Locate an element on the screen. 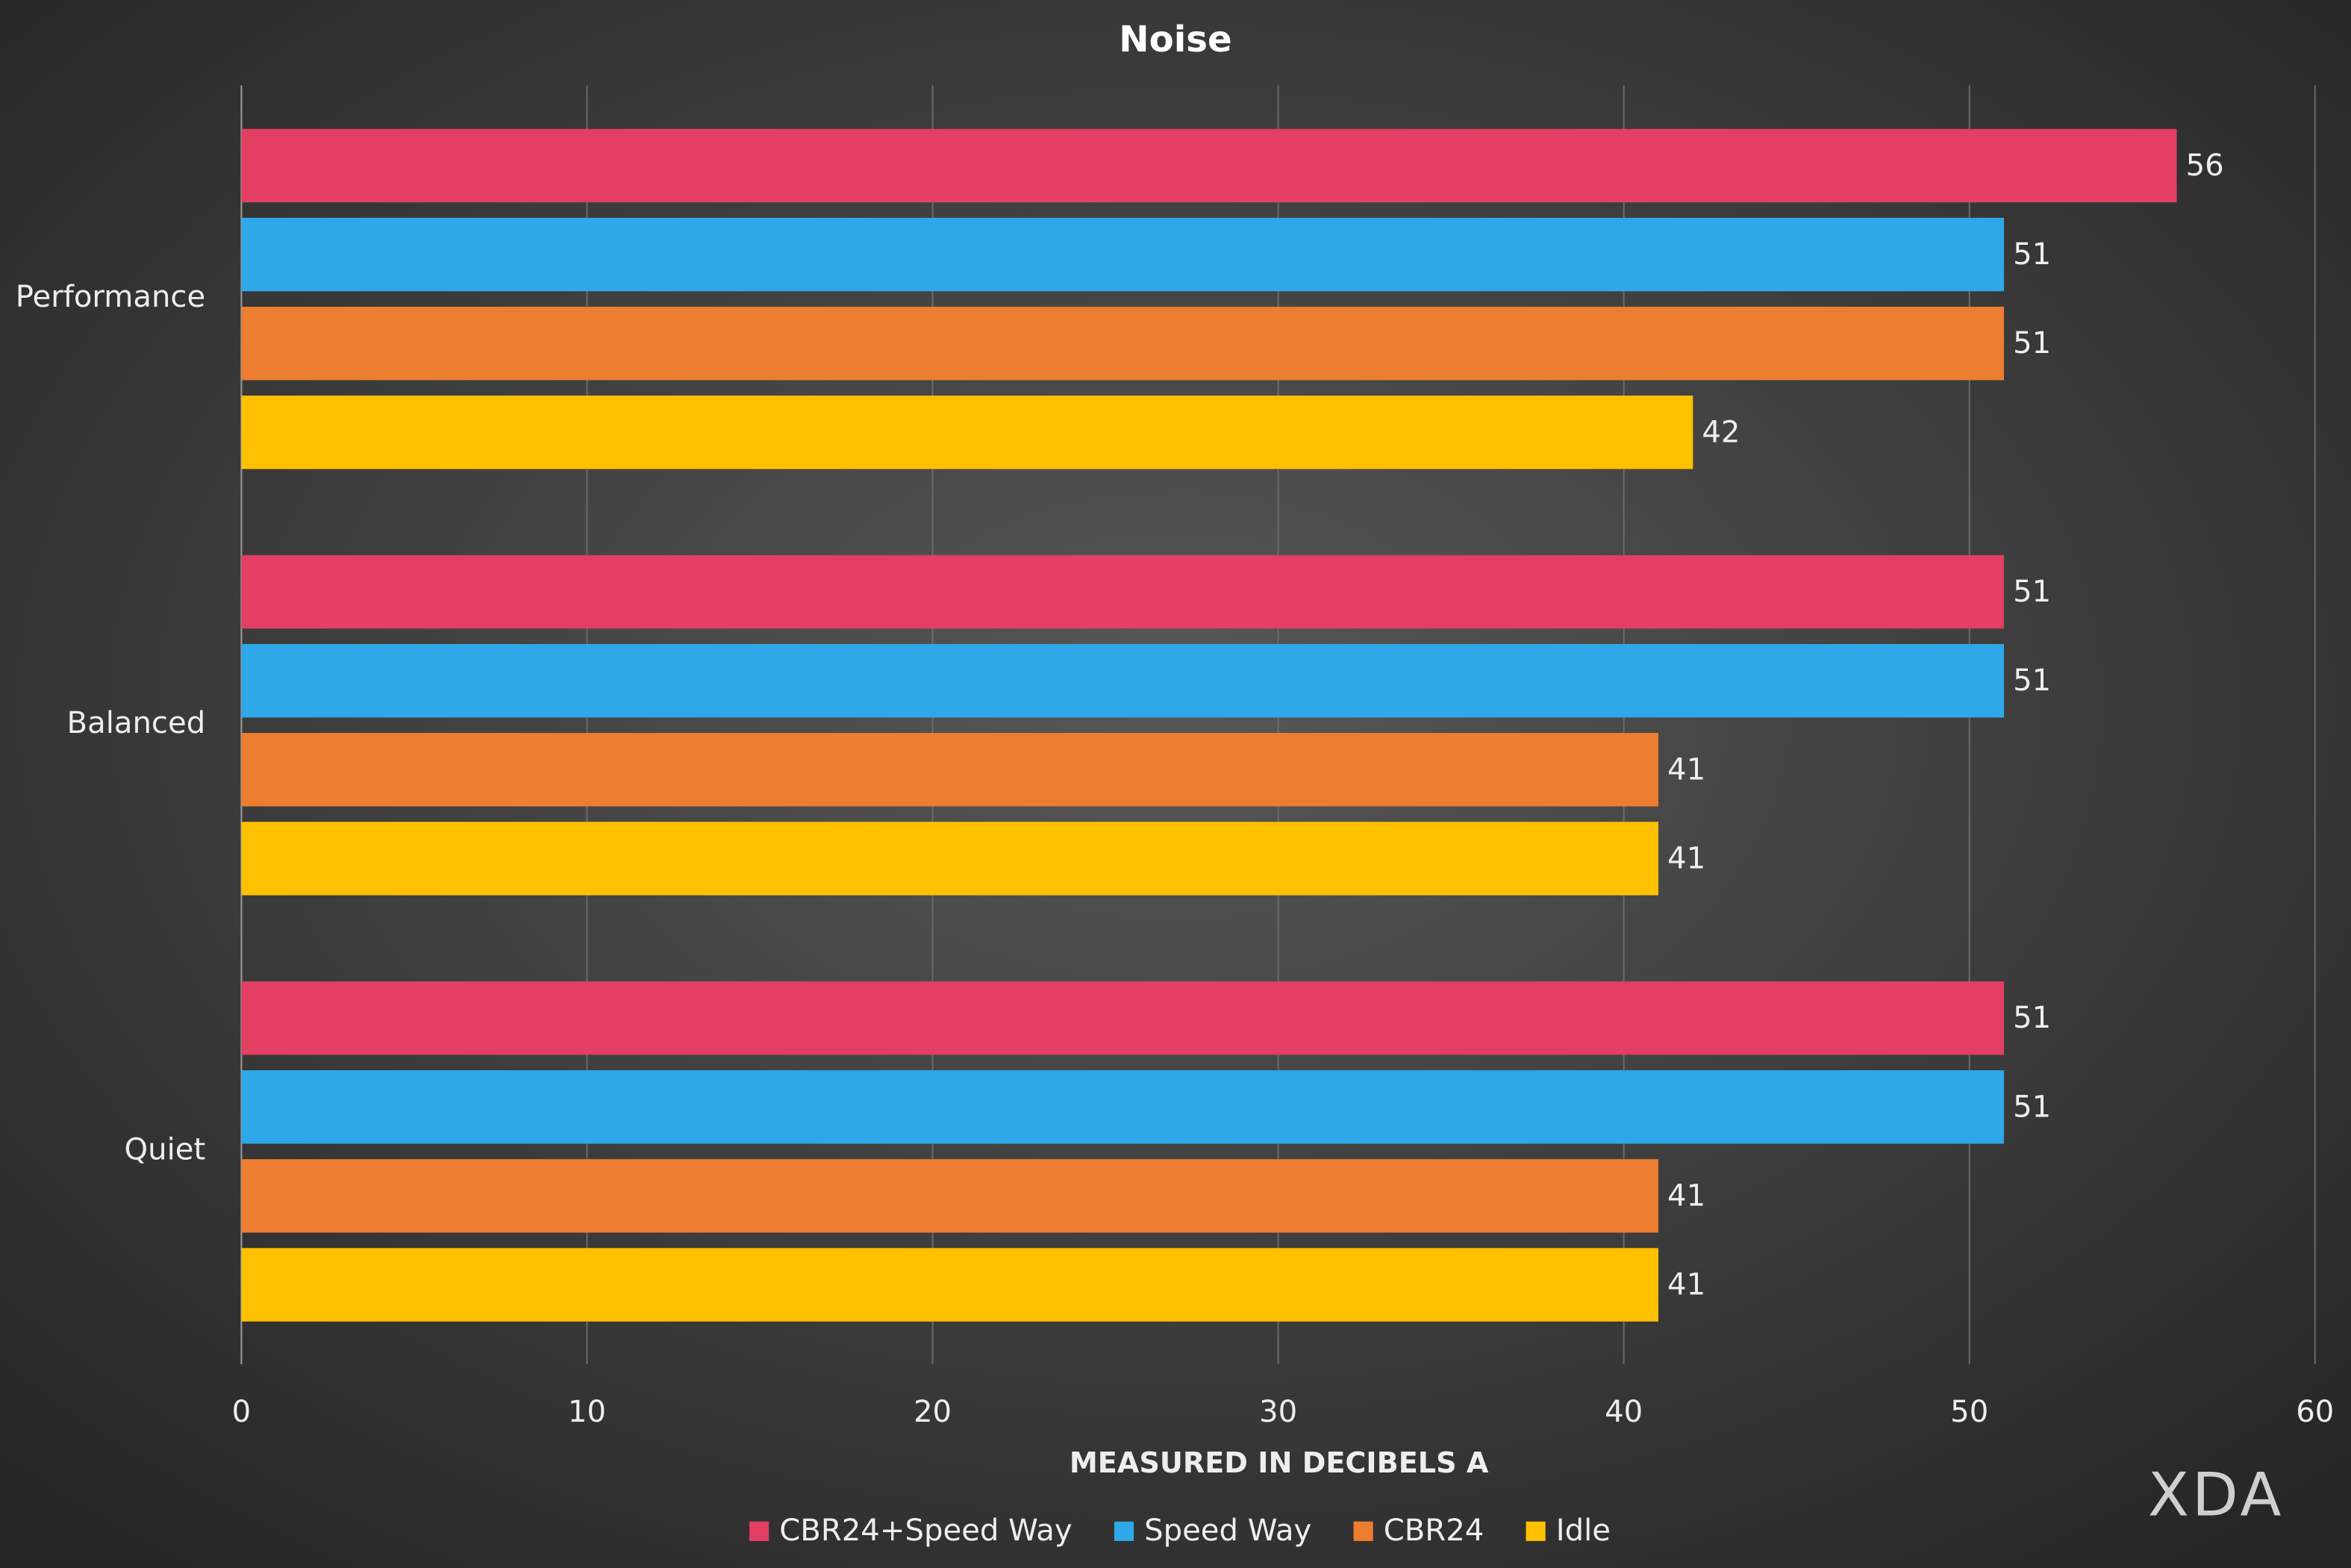  x-tick-label: 10 is located at coordinates (587, 1412).